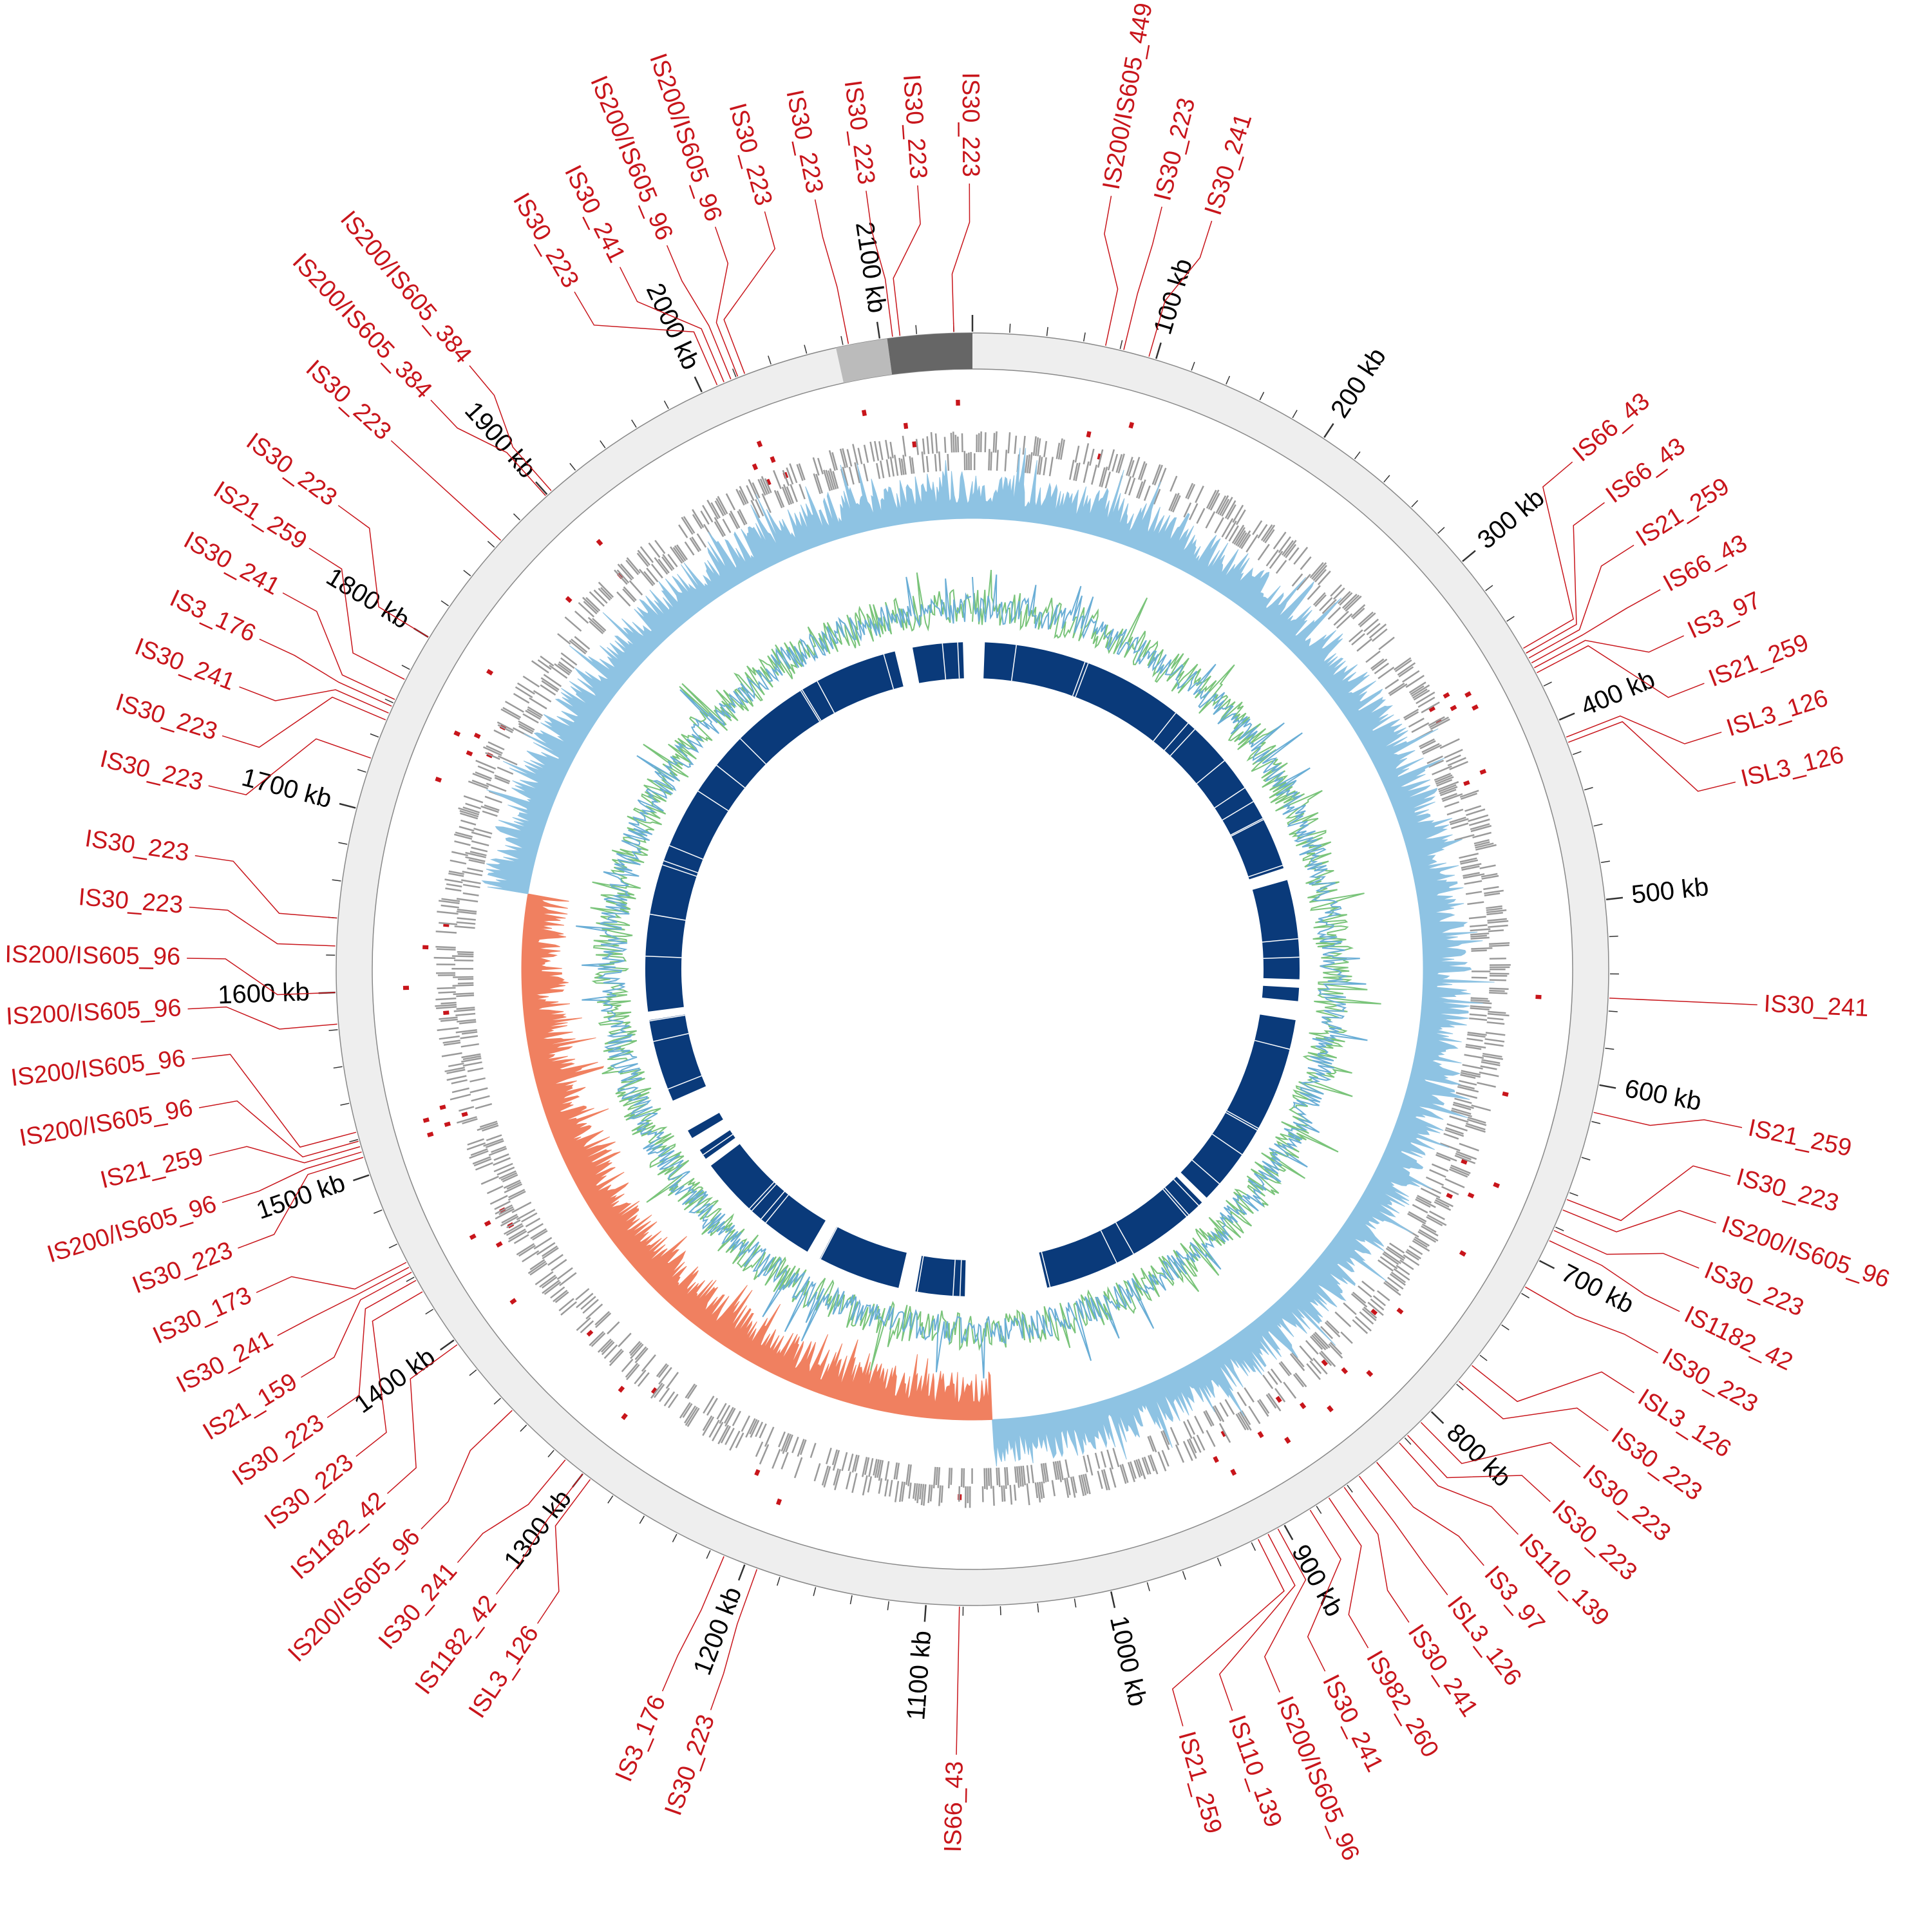 The height and width of the screenshot is (1932, 1932). Describe the element at coordinates (871, 267) in the screenshot. I see `kb-tick-label: 2100 kb` at that location.